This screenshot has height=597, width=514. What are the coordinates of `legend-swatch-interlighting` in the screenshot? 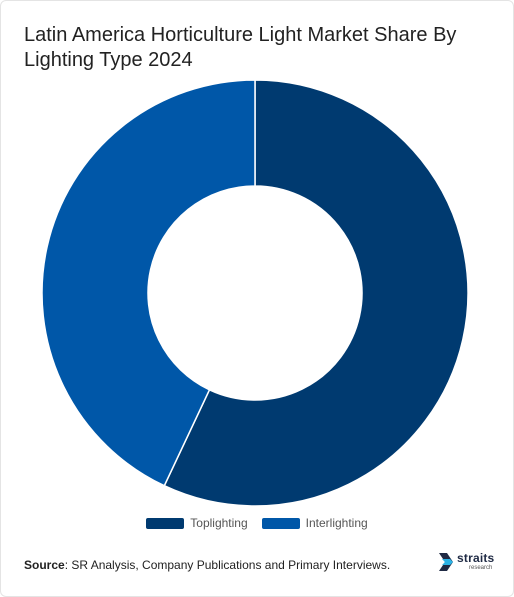 It's located at (280, 523).